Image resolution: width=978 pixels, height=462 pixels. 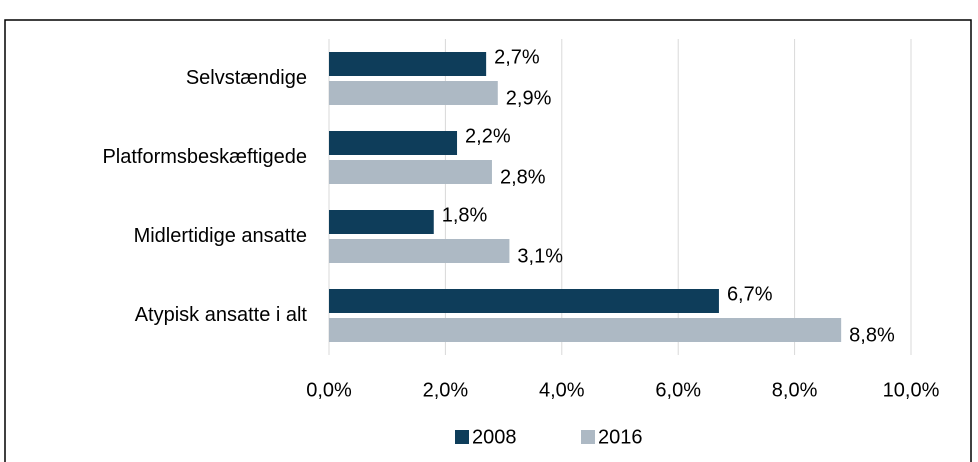 I want to click on x-tick-label: 6,0%, so click(x=678, y=390).